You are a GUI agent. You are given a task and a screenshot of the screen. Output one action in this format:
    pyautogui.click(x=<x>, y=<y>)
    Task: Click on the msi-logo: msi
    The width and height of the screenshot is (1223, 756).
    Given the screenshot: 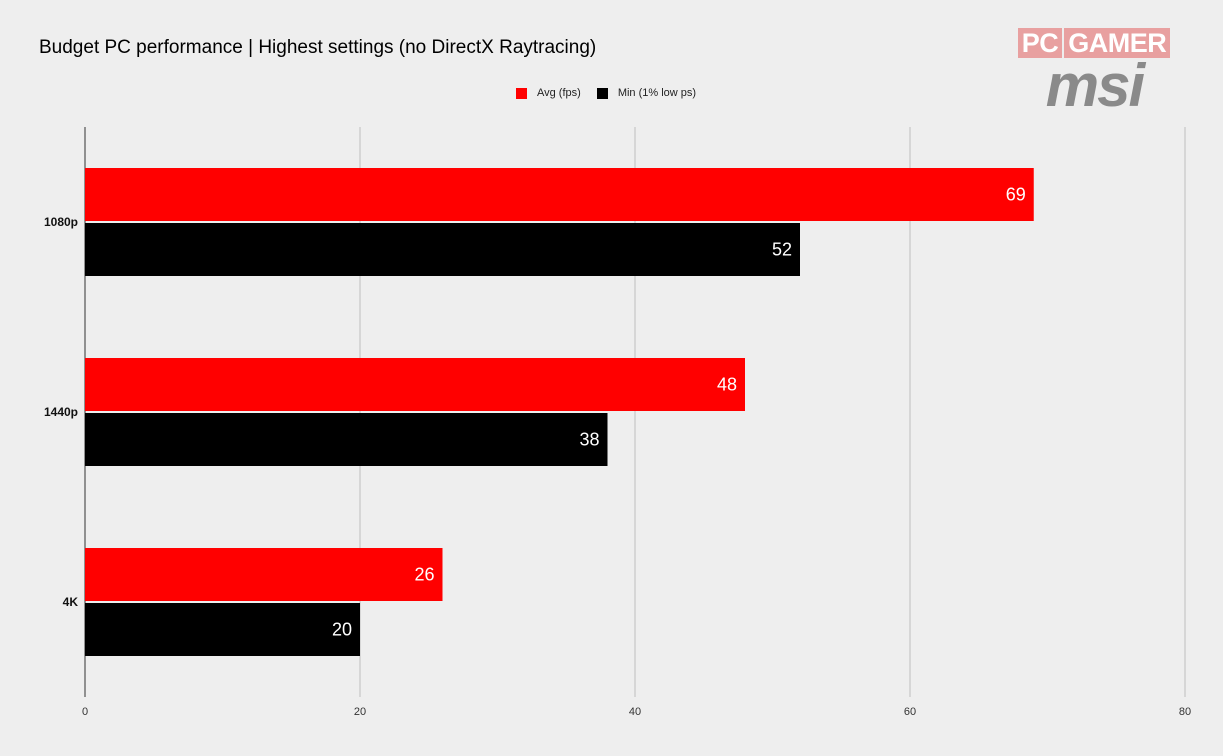 What is the action you would take?
    pyautogui.click(x=1095, y=85)
    